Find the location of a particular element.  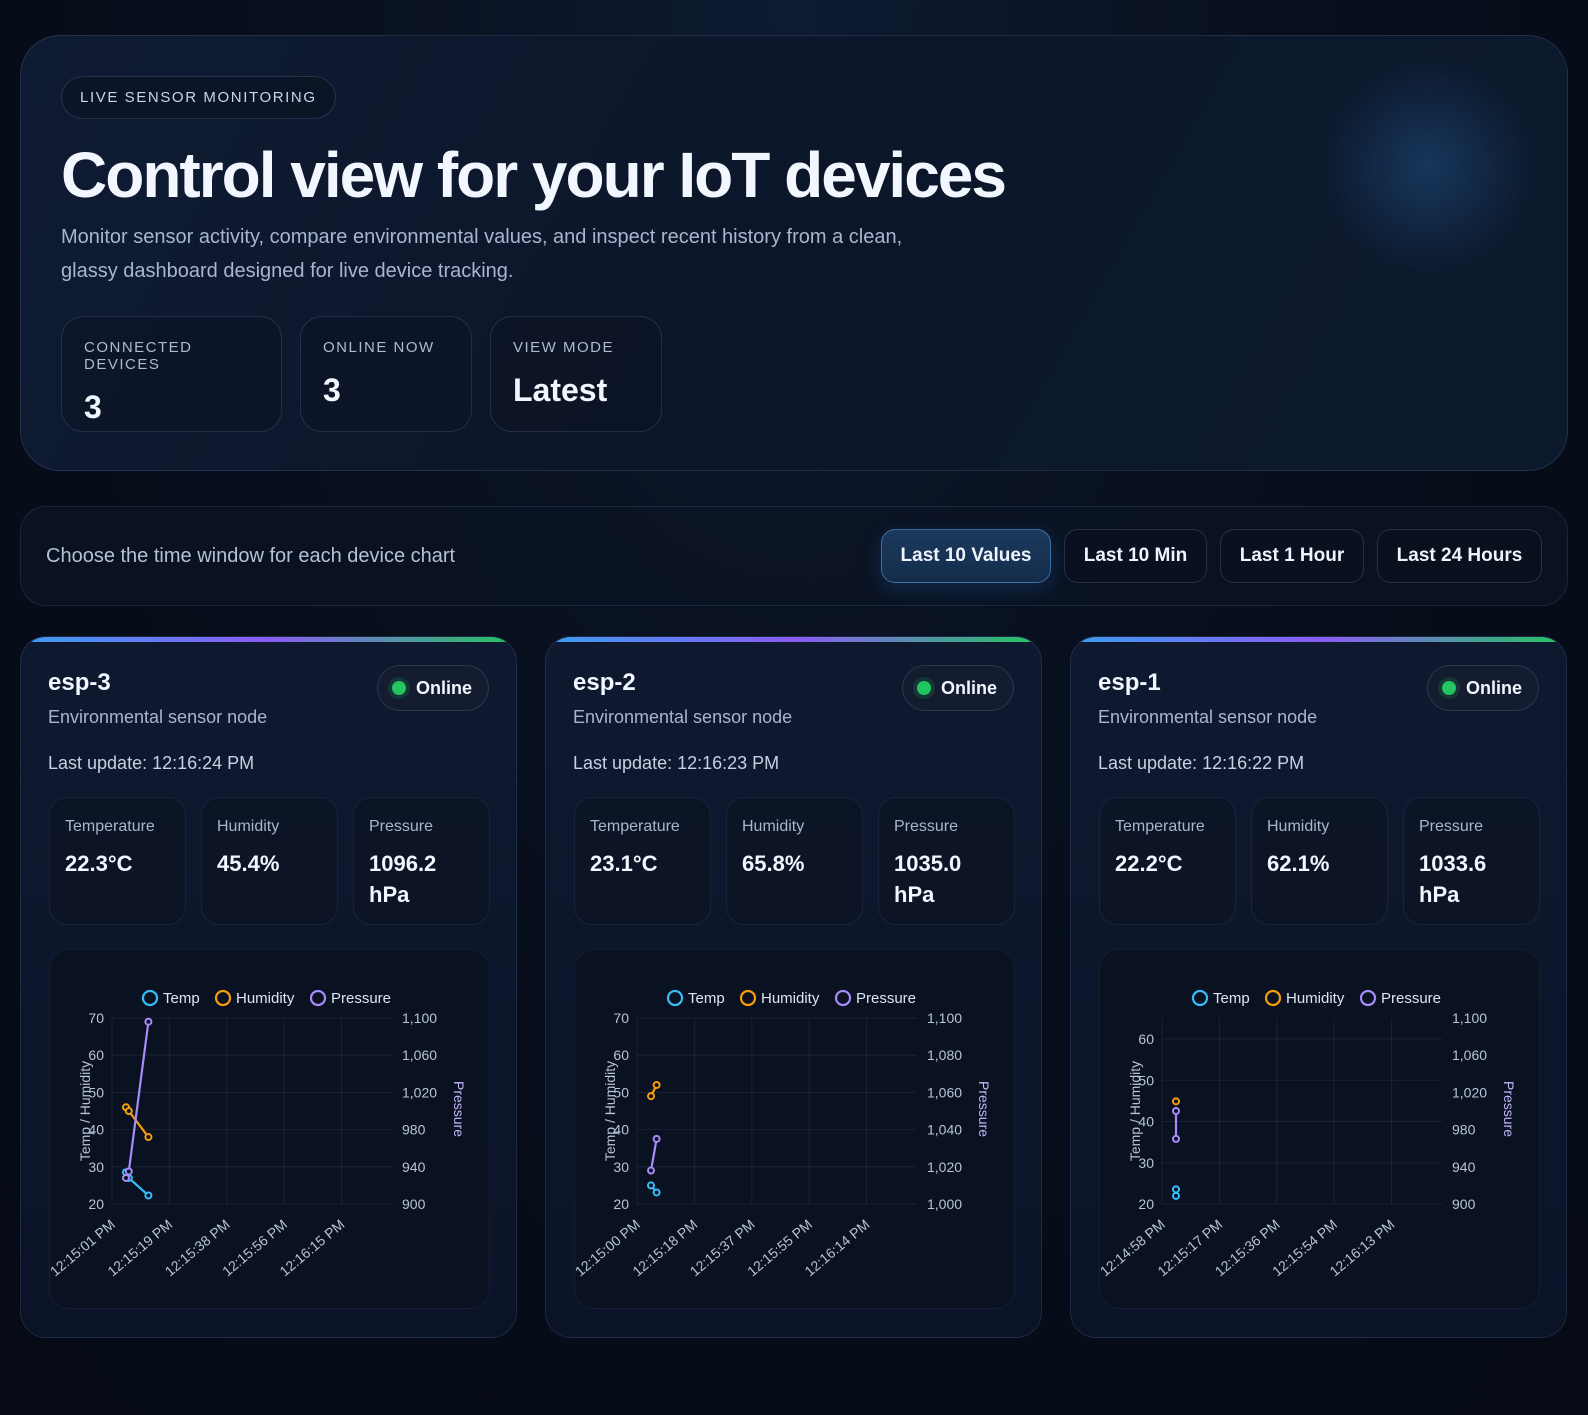

range-button-last-24-hours: Last 24 Hours is located at coordinates (1459, 556).